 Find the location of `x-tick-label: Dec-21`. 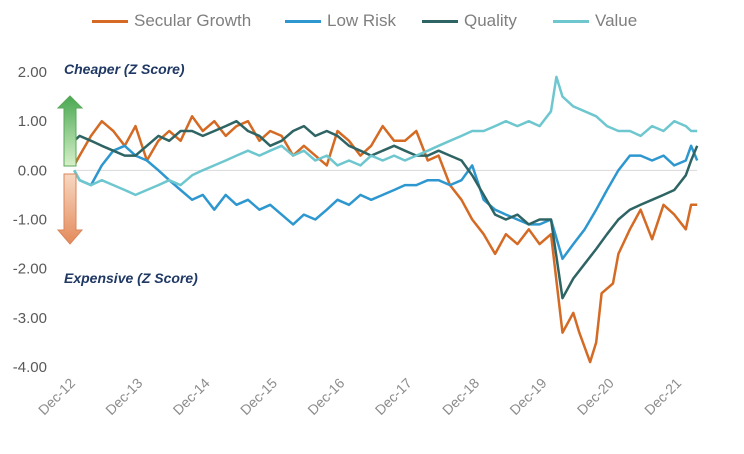

x-tick-label: Dec-21 is located at coordinates (662, 396).